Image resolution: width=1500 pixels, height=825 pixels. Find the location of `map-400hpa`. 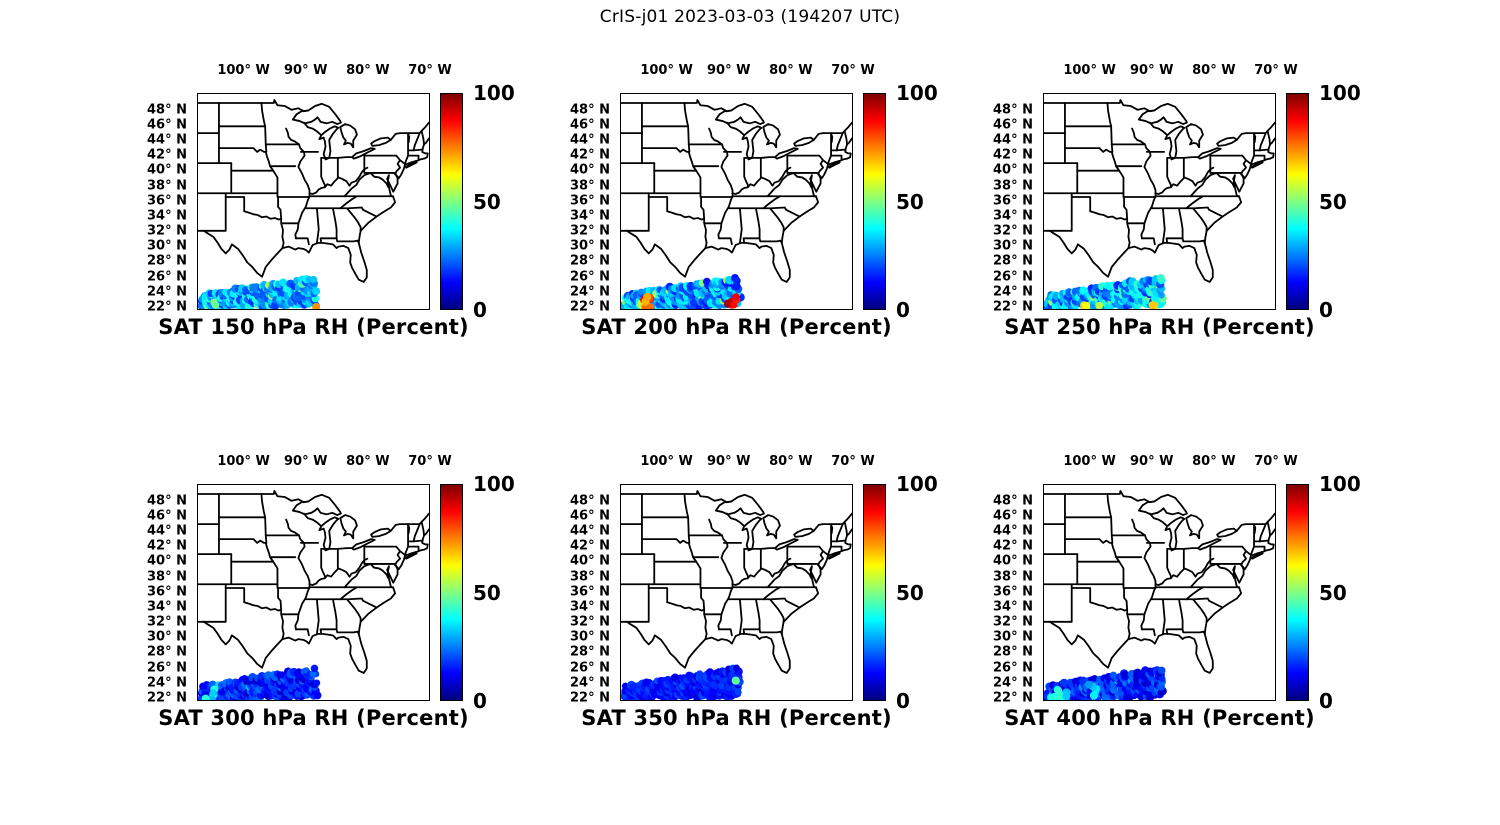

map-400hpa is located at coordinates (1159, 592).